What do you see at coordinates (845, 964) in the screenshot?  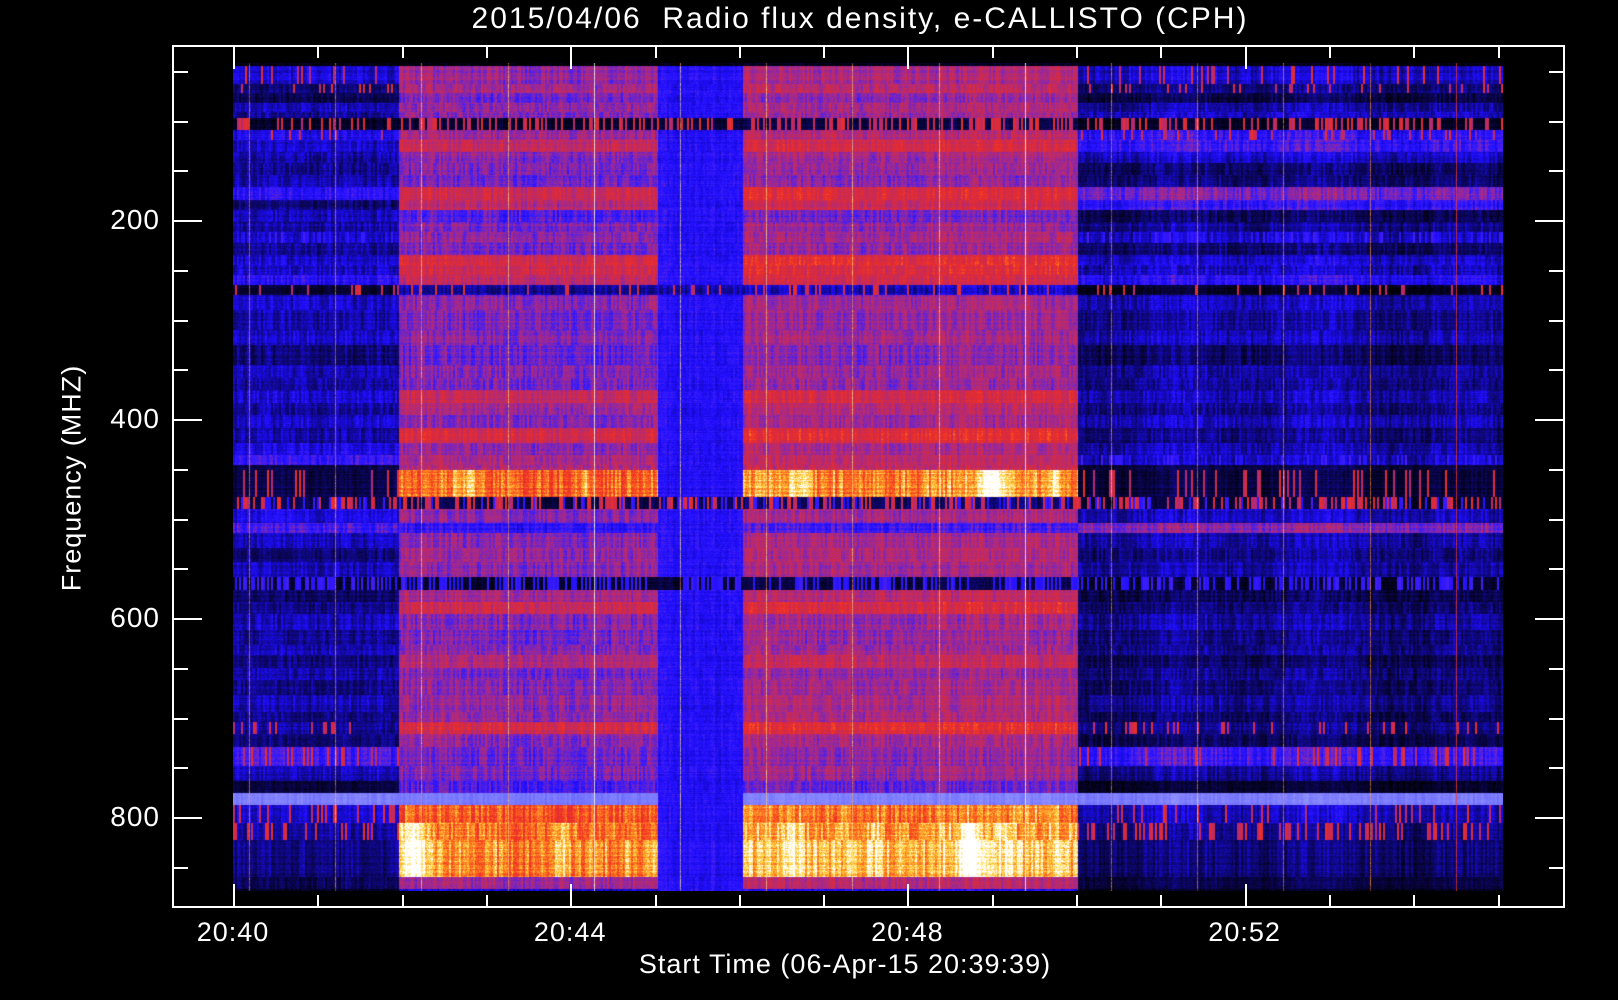 I see `x-axis-title: Start Time (06-Apr-15 20:39:39)` at bounding box center [845, 964].